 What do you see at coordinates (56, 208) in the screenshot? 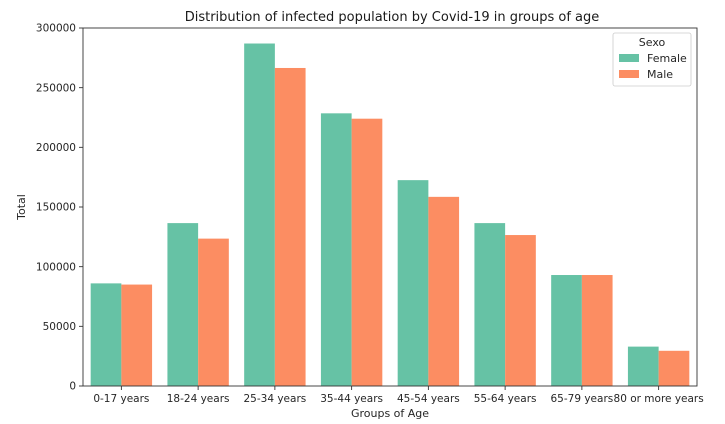
I see `y-tick-label: 150000` at bounding box center [56, 208].